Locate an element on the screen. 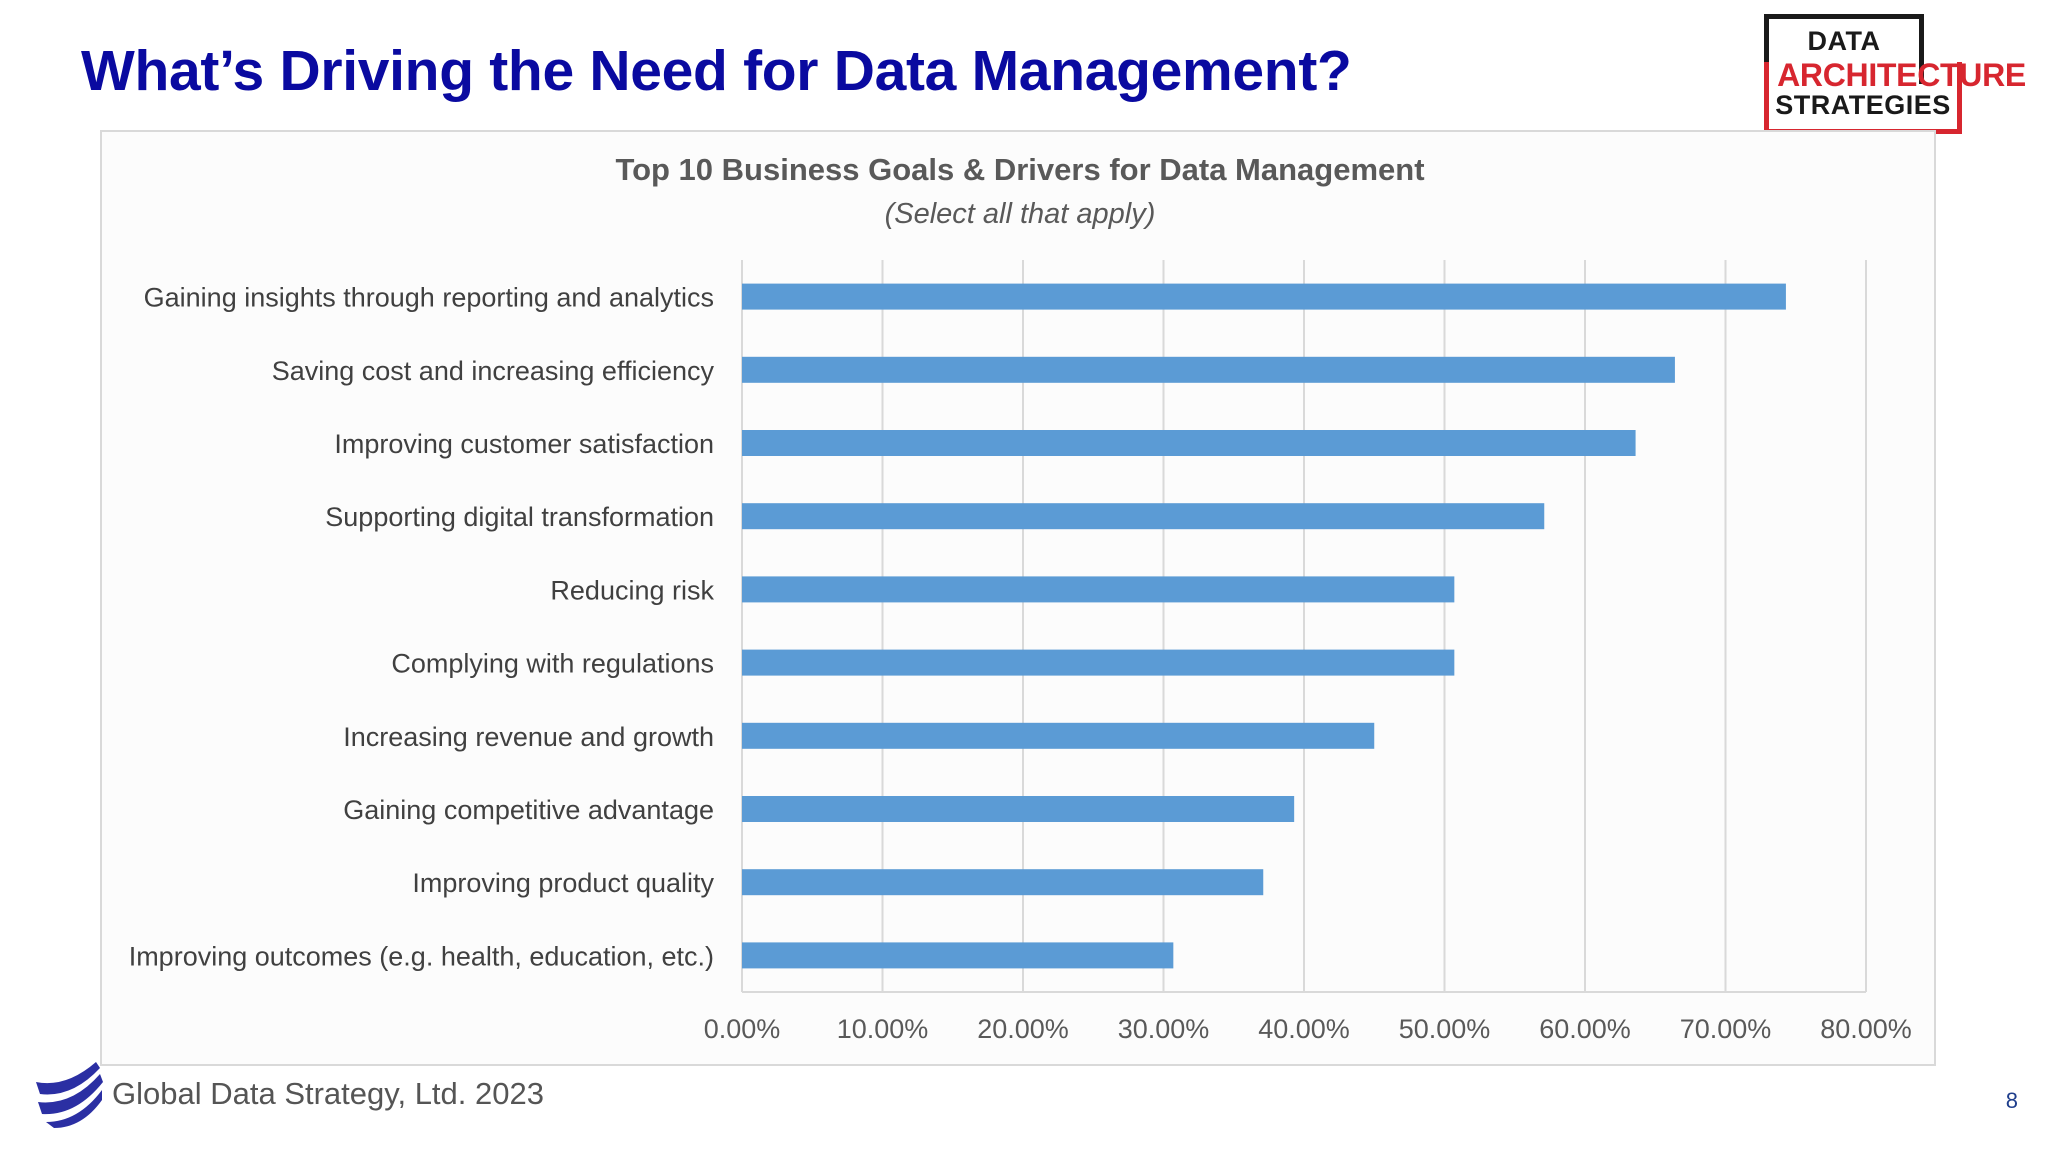 This screenshot has height=1152, width=2048. x-tick-label: 20.00% is located at coordinates (1023, 1029).